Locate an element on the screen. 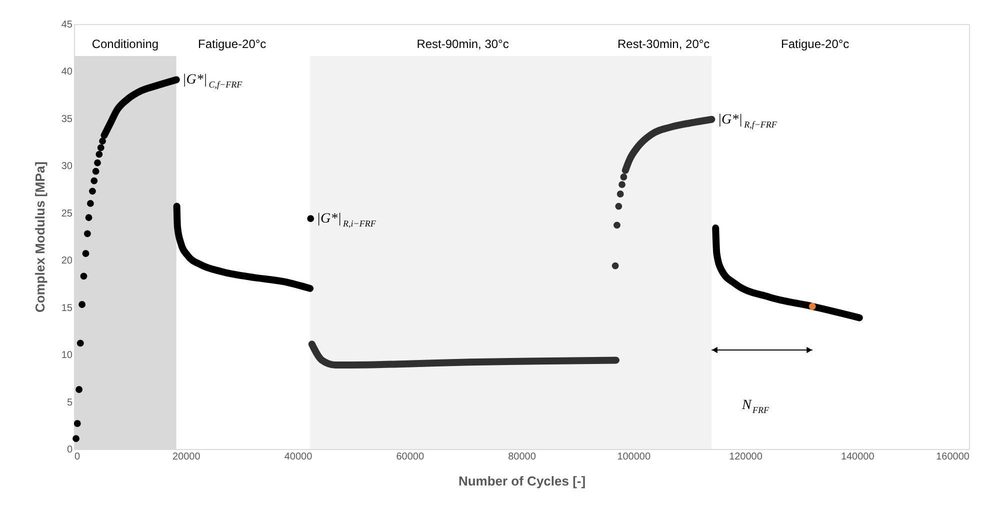 The image size is (994, 520). y-tick-label: 5 is located at coordinates (69, 402).